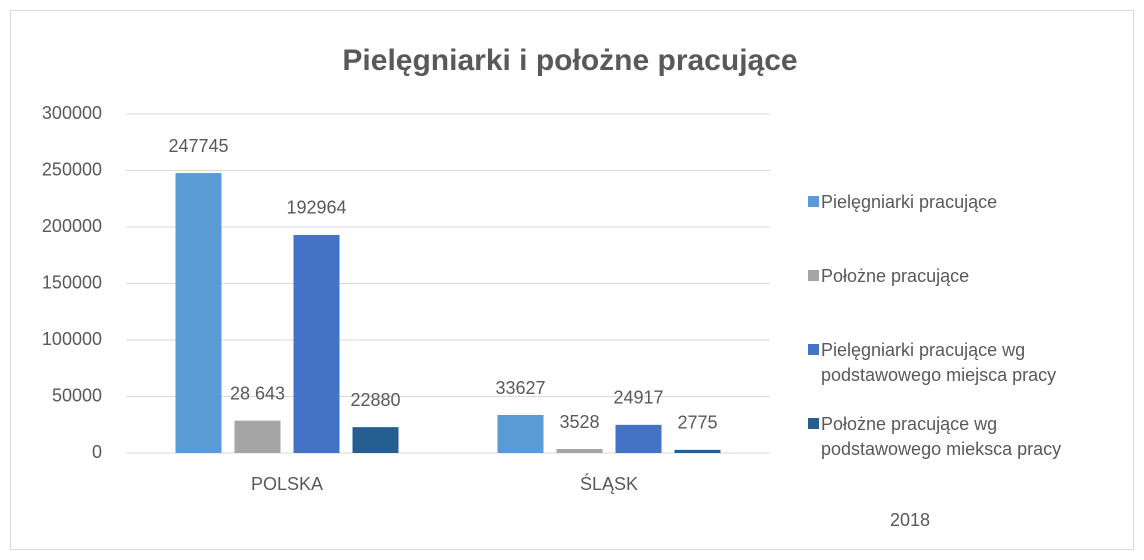 The width and height of the screenshot is (1144, 560). What do you see at coordinates (910, 520) in the screenshot?
I see `annotation: 2018` at bounding box center [910, 520].